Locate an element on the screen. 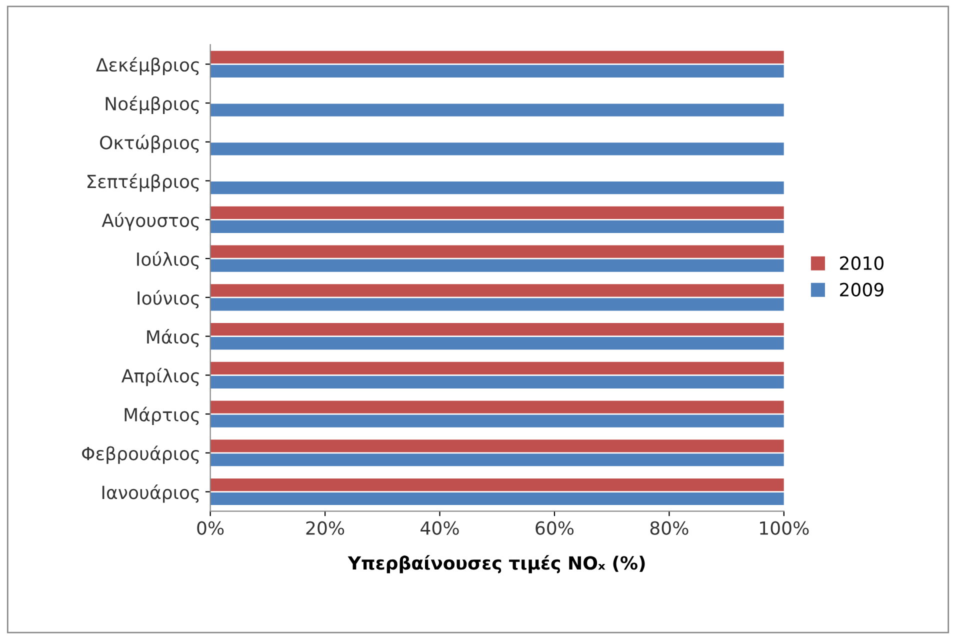 This screenshot has height=639, width=956. y-tick-label: Μάιος is located at coordinates (173, 338).